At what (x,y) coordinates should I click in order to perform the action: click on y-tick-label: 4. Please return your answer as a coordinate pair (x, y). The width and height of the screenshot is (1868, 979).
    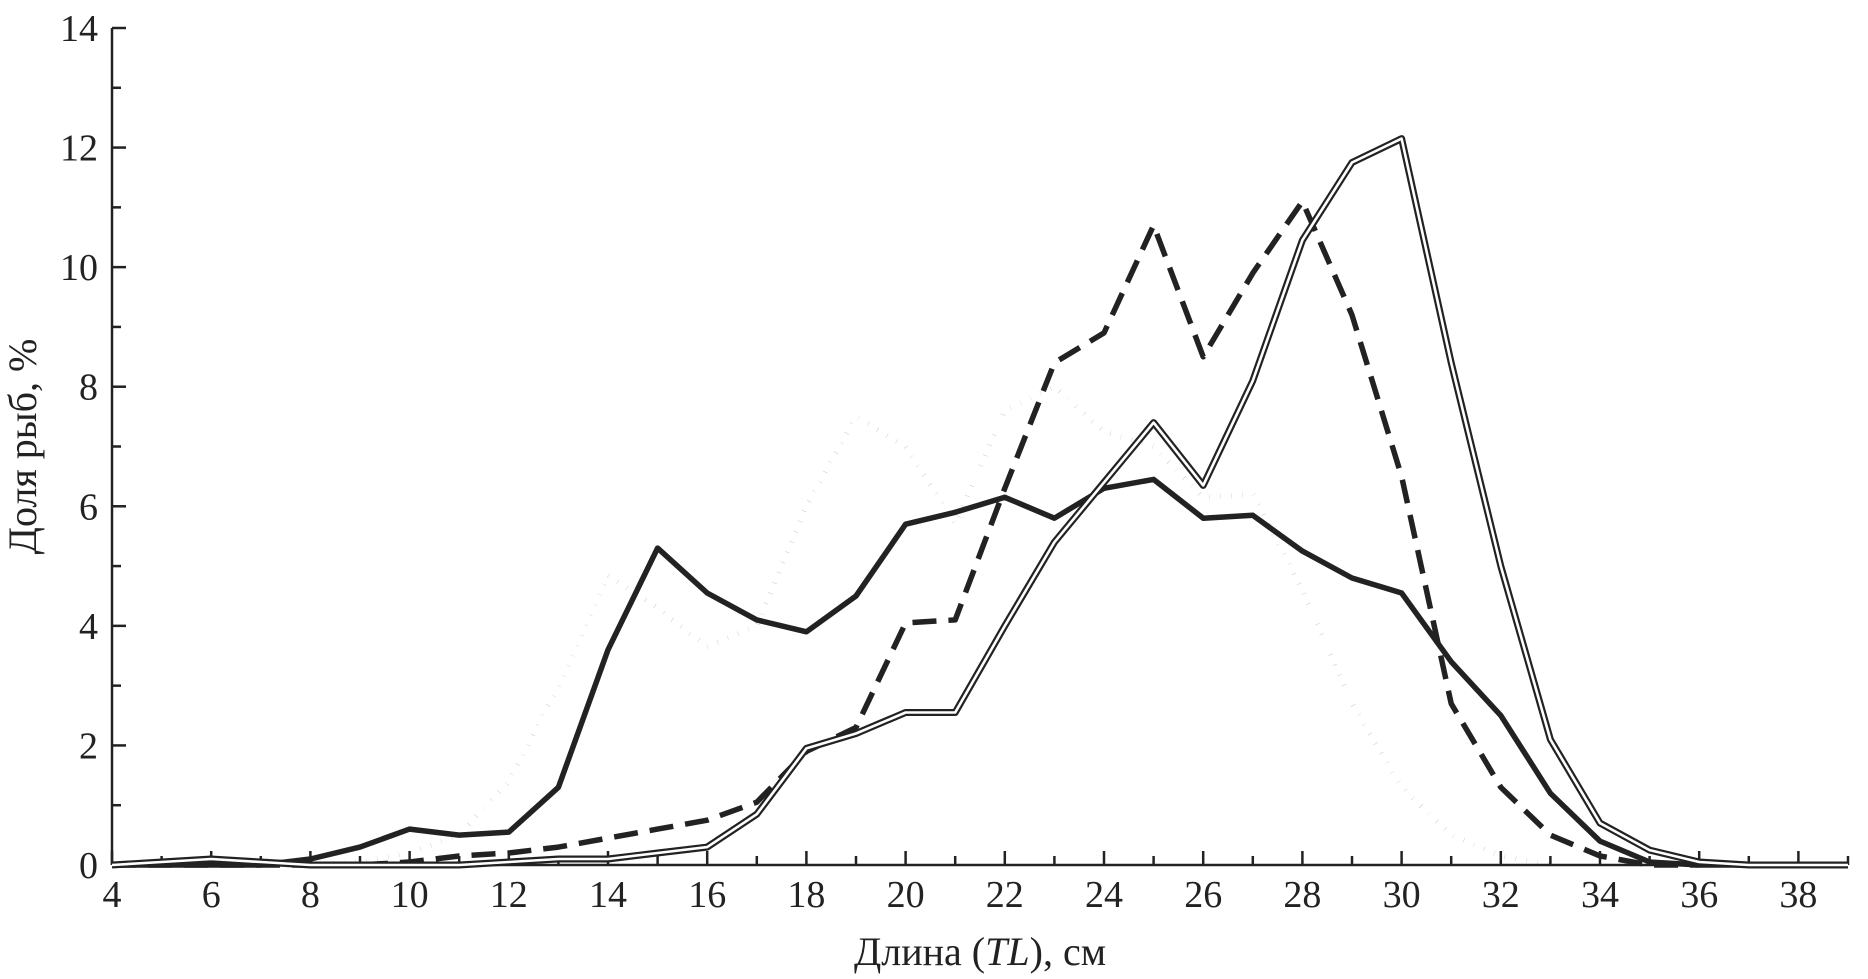
    Looking at the image, I should click on (88, 627).